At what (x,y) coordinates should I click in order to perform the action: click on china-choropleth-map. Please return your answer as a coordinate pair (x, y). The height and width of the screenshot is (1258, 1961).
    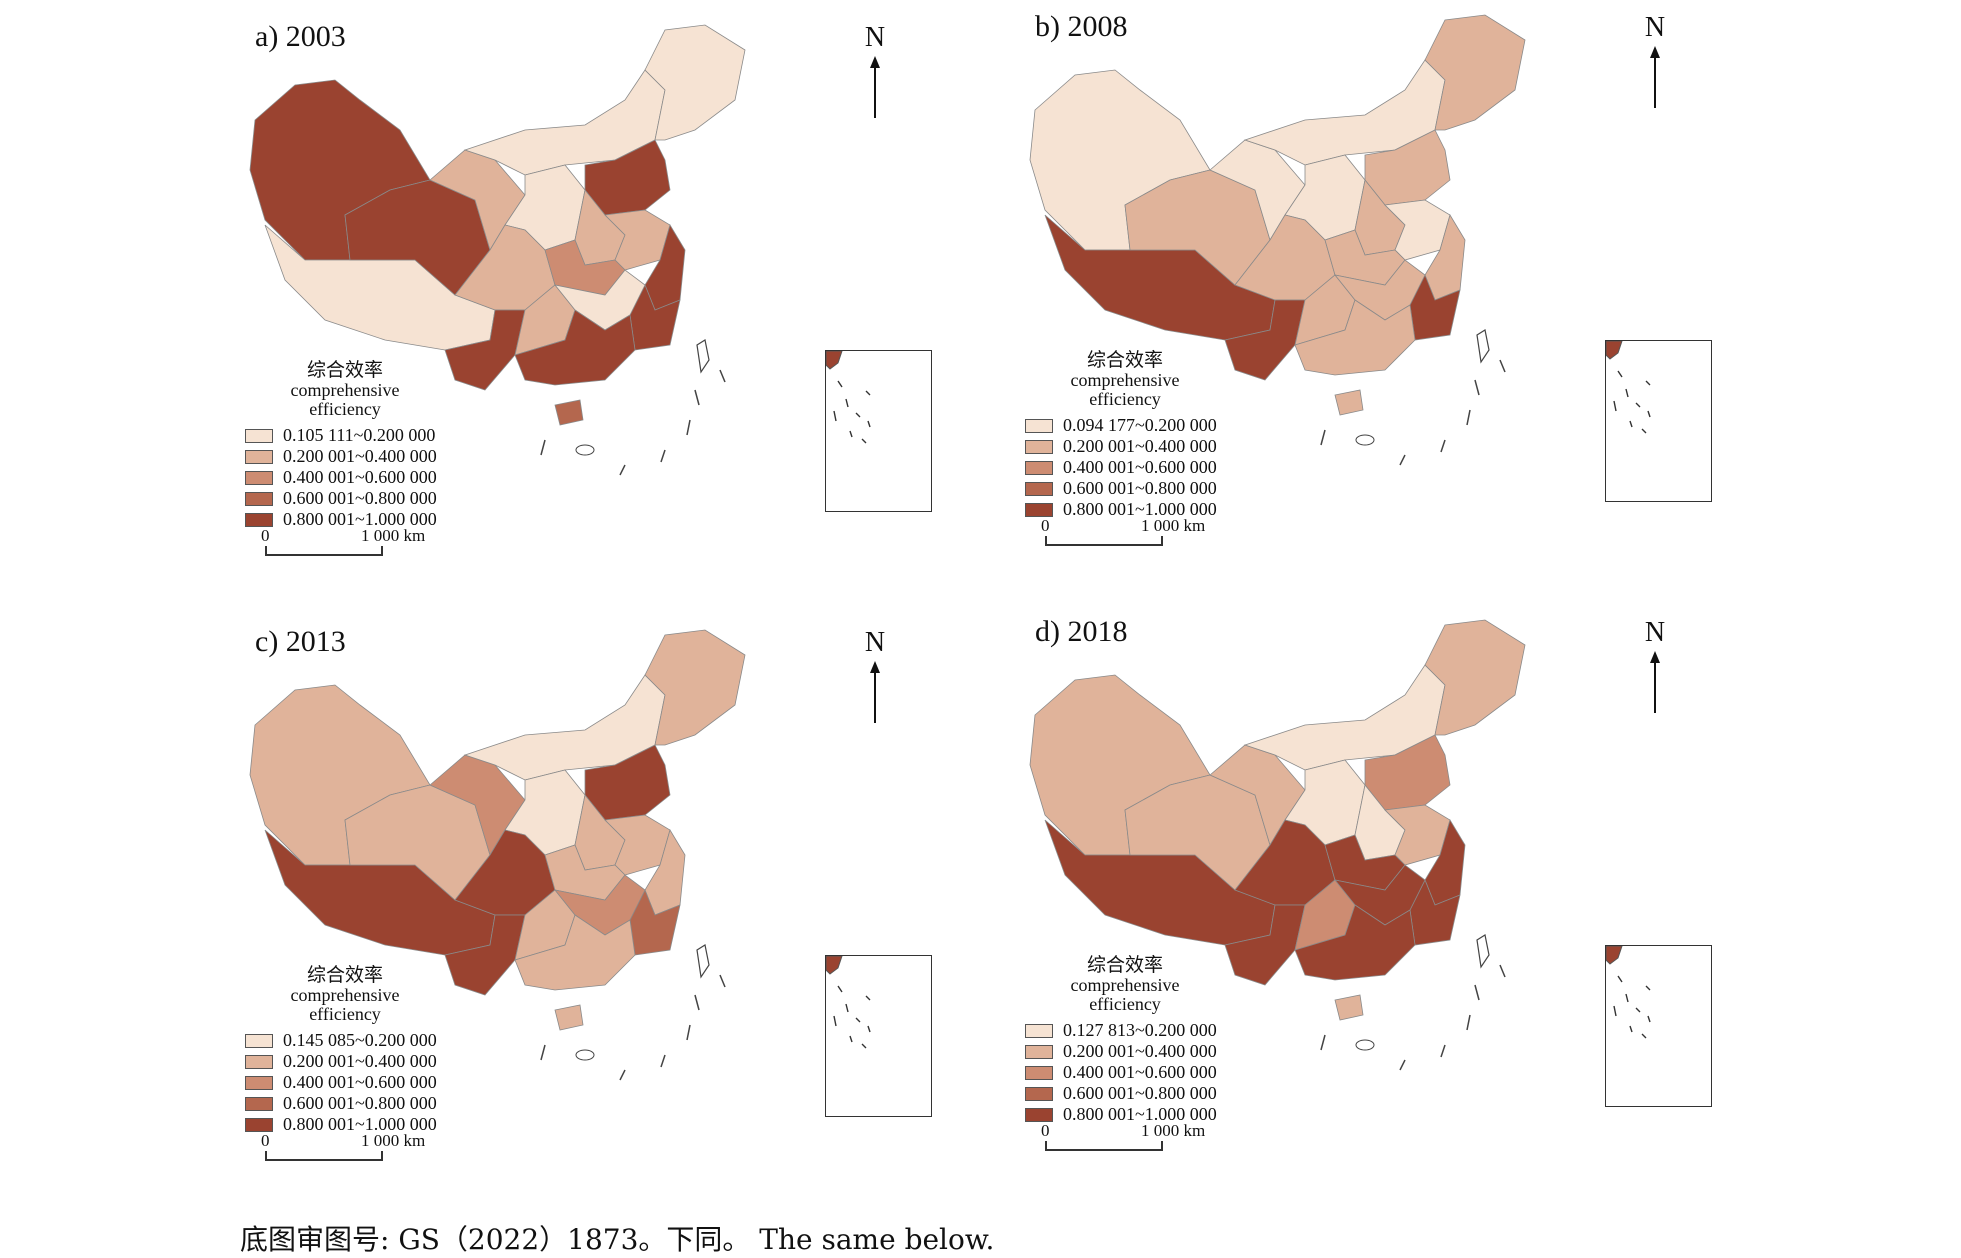
    Looking at the image, I should click on (497, 855).